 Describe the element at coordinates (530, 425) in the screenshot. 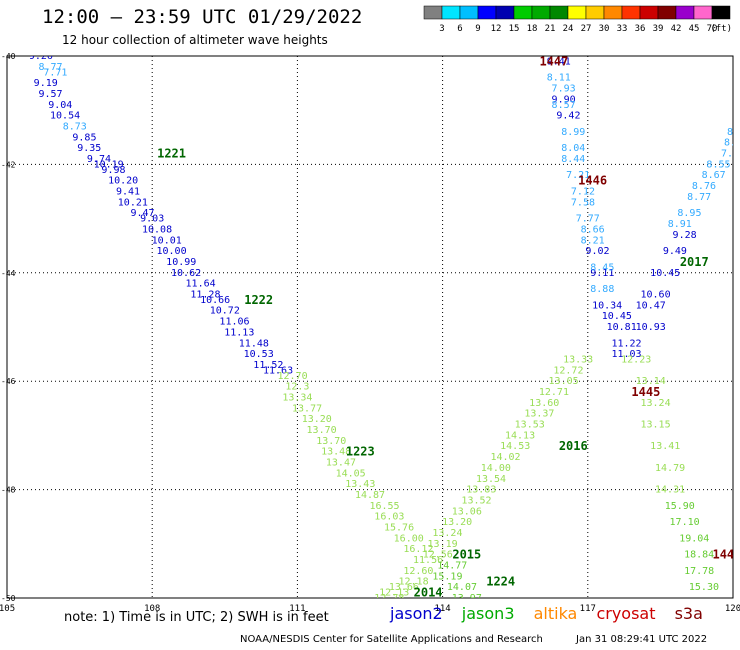

I see `wave-height-value: 13.53` at that location.